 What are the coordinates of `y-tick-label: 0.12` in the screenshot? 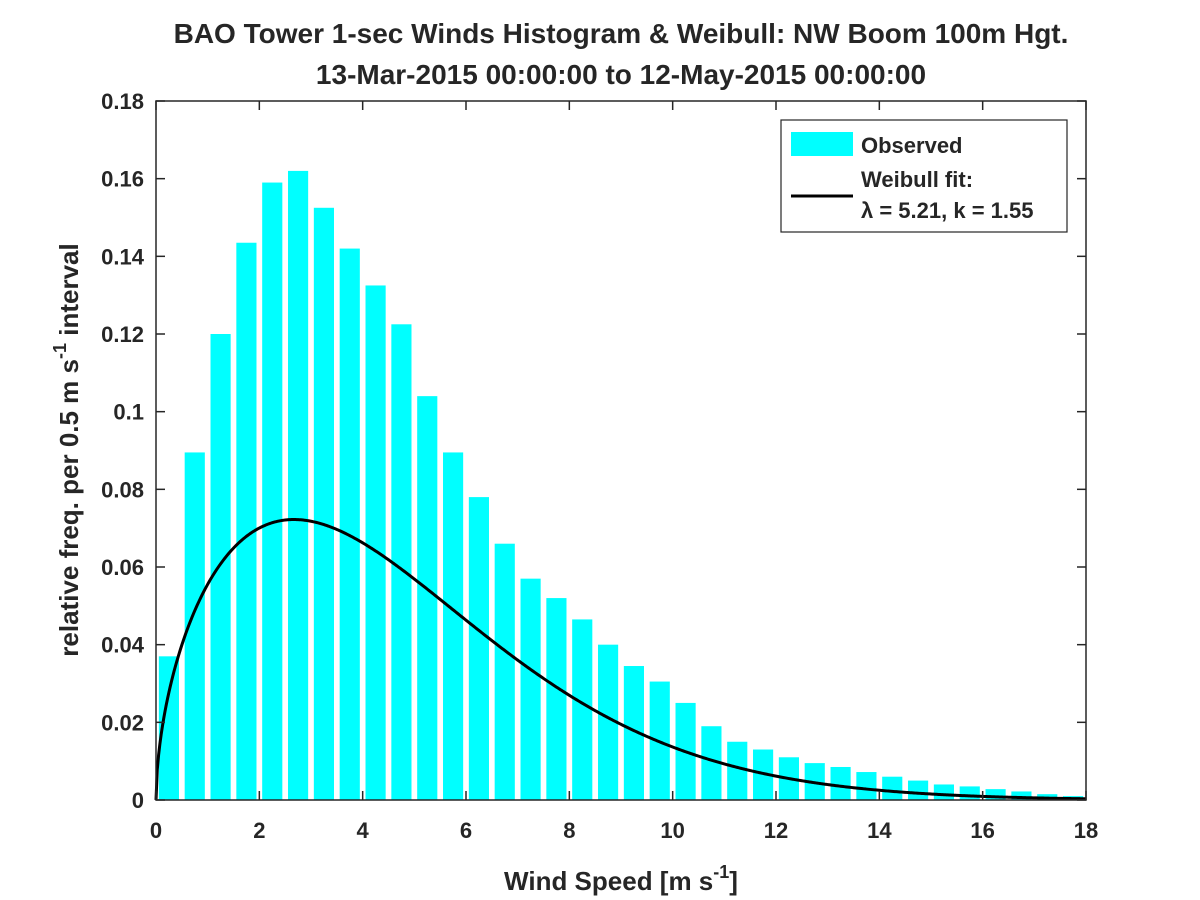 It's located at (122, 334).